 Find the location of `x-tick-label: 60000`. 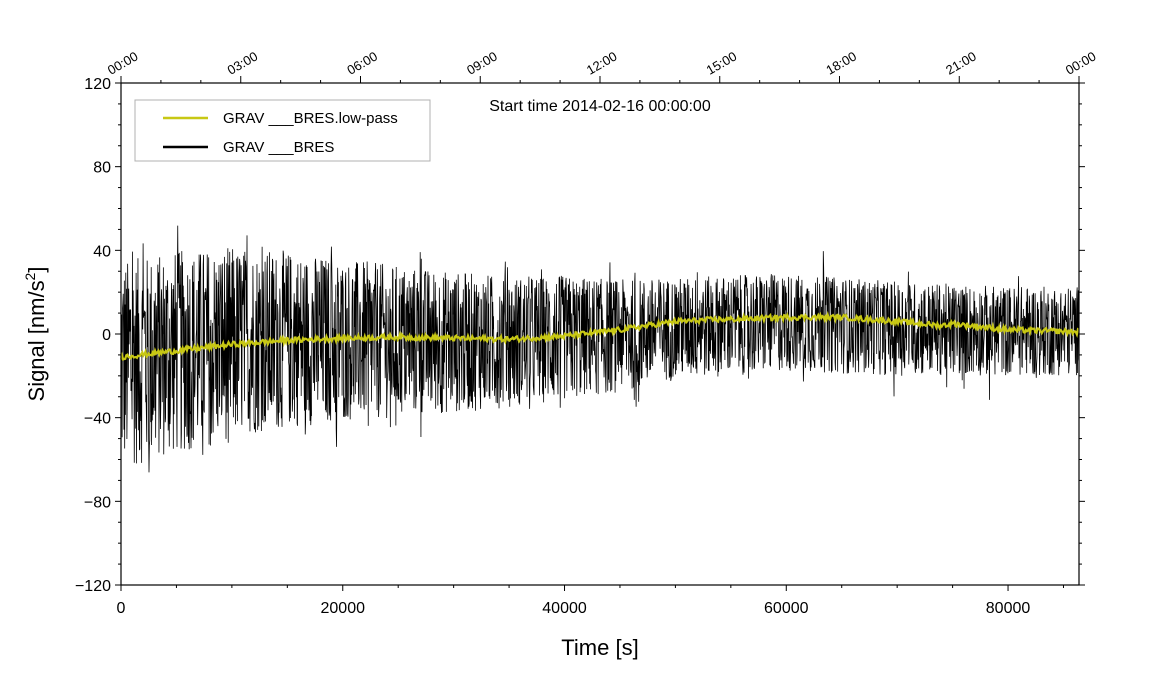

x-tick-label: 60000 is located at coordinates (786, 608).